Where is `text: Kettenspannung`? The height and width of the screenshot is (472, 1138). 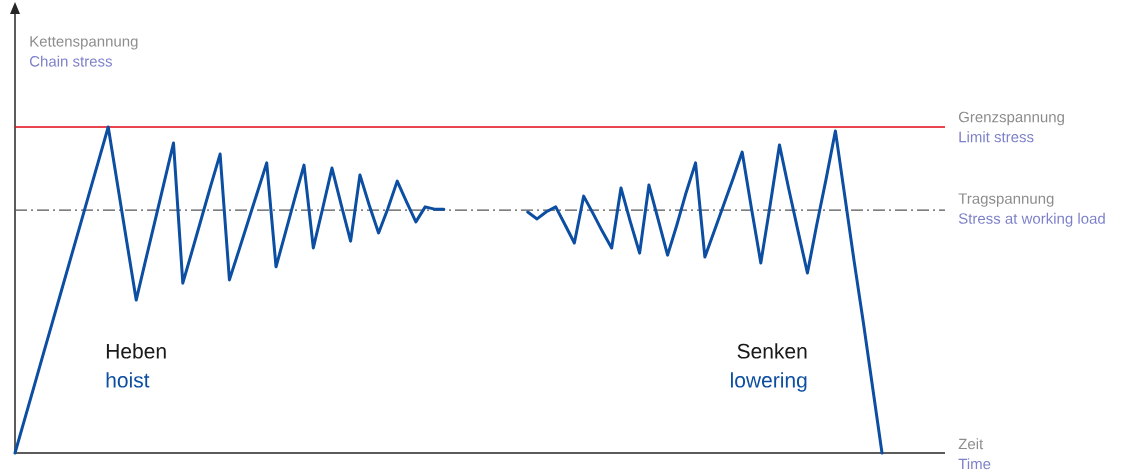 text: Kettenspannung is located at coordinates (84, 43).